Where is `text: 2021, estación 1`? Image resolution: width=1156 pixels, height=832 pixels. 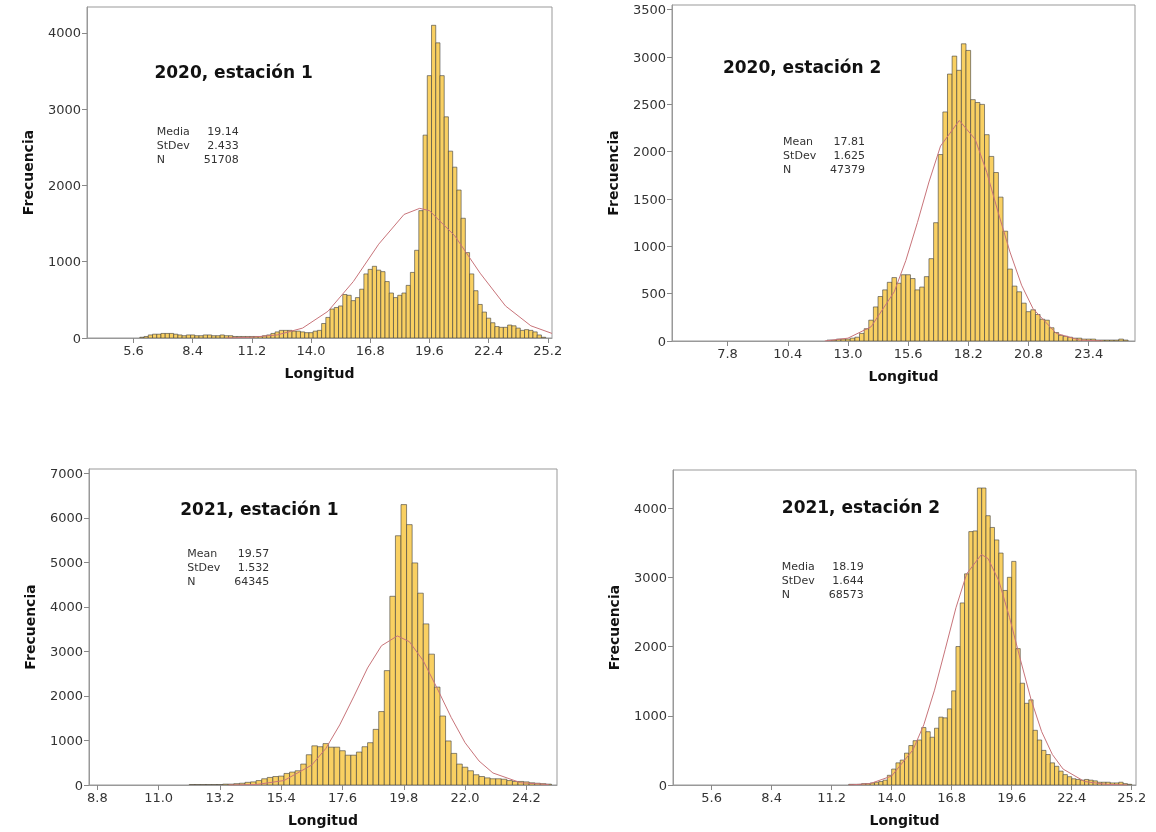 text: 2021, estación 1 is located at coordinates (259, 509).